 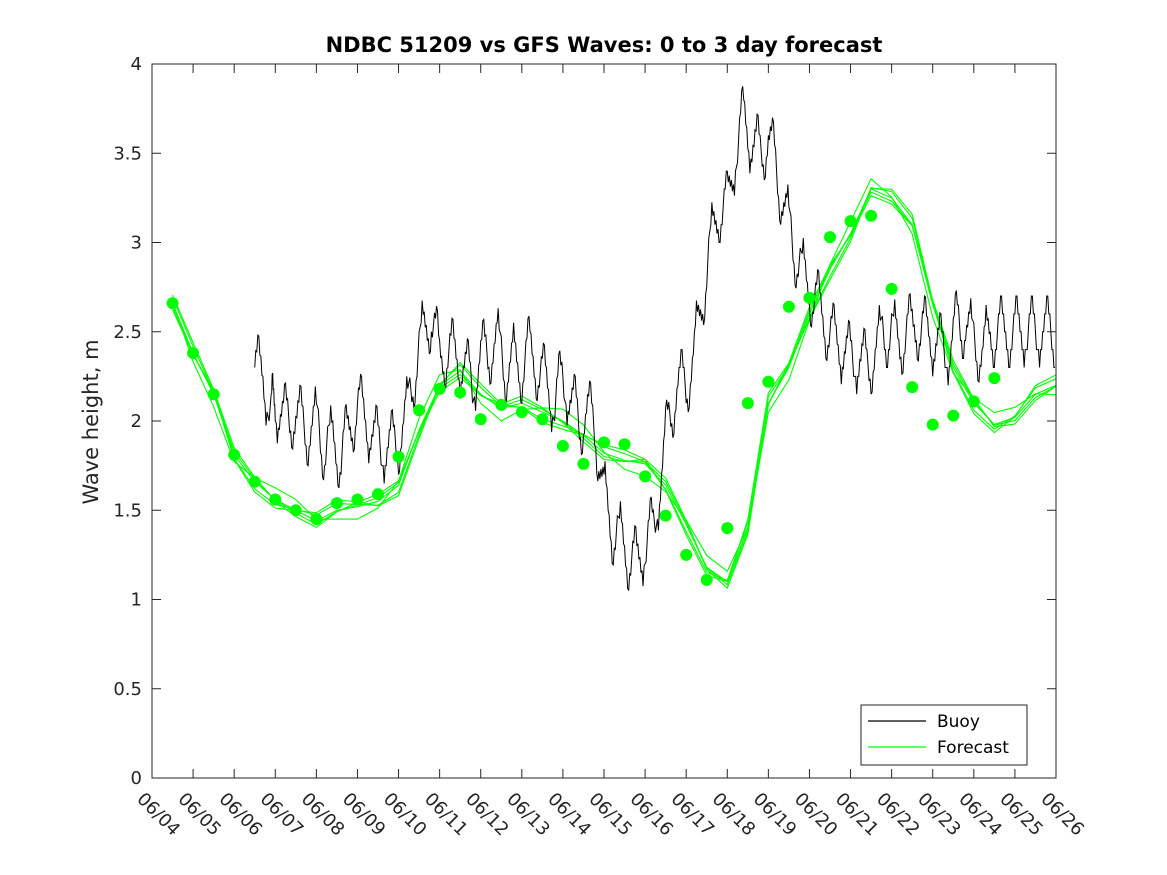 I want to click on legend-buoy-label: Buoy, so click(x=958, y=722).